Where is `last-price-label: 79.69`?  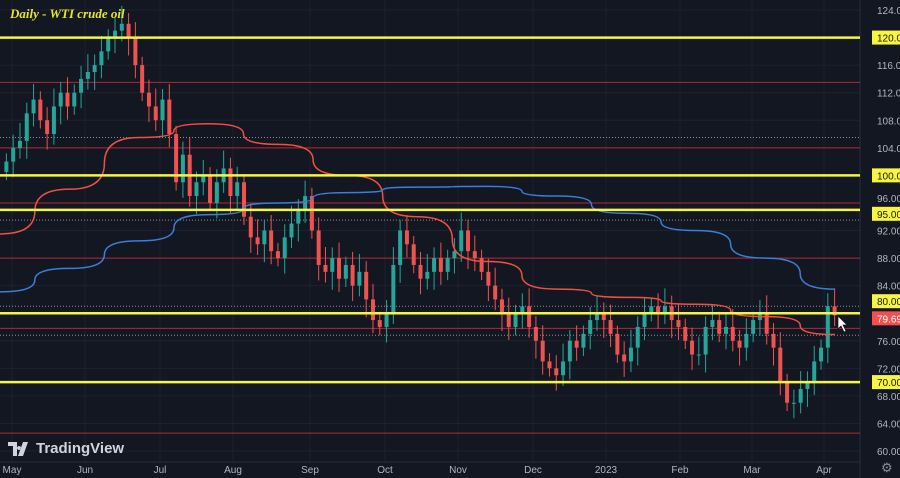 last-price-label: 79.69 is located at coordinates (888, 319).